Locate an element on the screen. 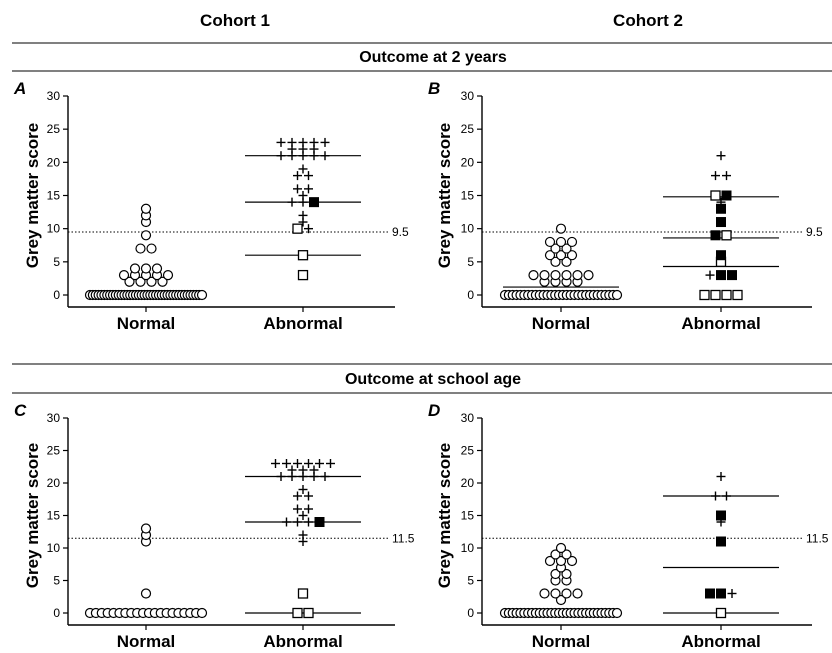 This screenshot has height=653, width=832. threshold-label-a: 9.5 is located at coordinates (400, 232).